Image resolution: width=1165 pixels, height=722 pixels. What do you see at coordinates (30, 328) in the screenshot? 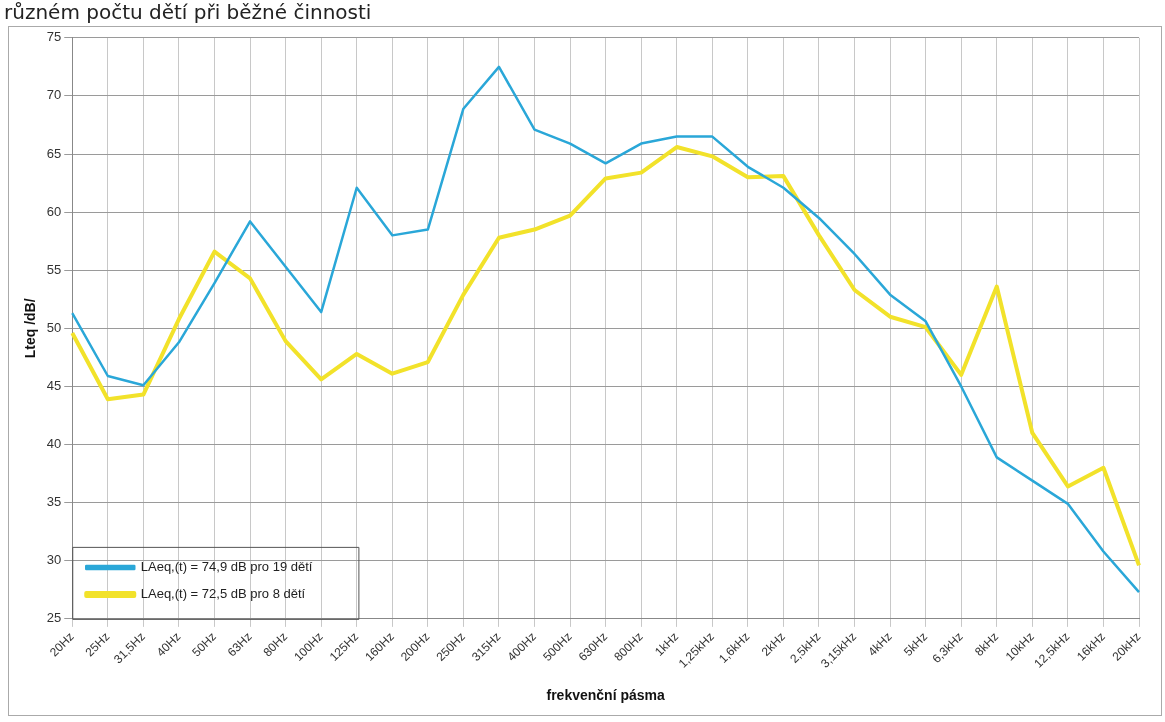
I see `y-axis-title: Lteq /dB/` at bounding box center [30, 328].